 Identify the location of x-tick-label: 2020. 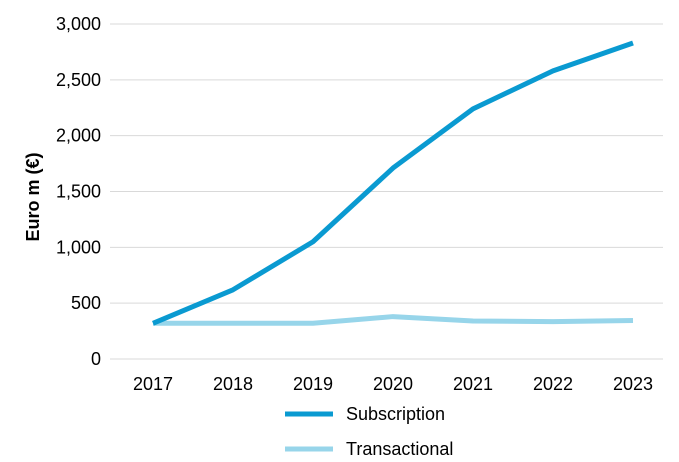
(393, 384).